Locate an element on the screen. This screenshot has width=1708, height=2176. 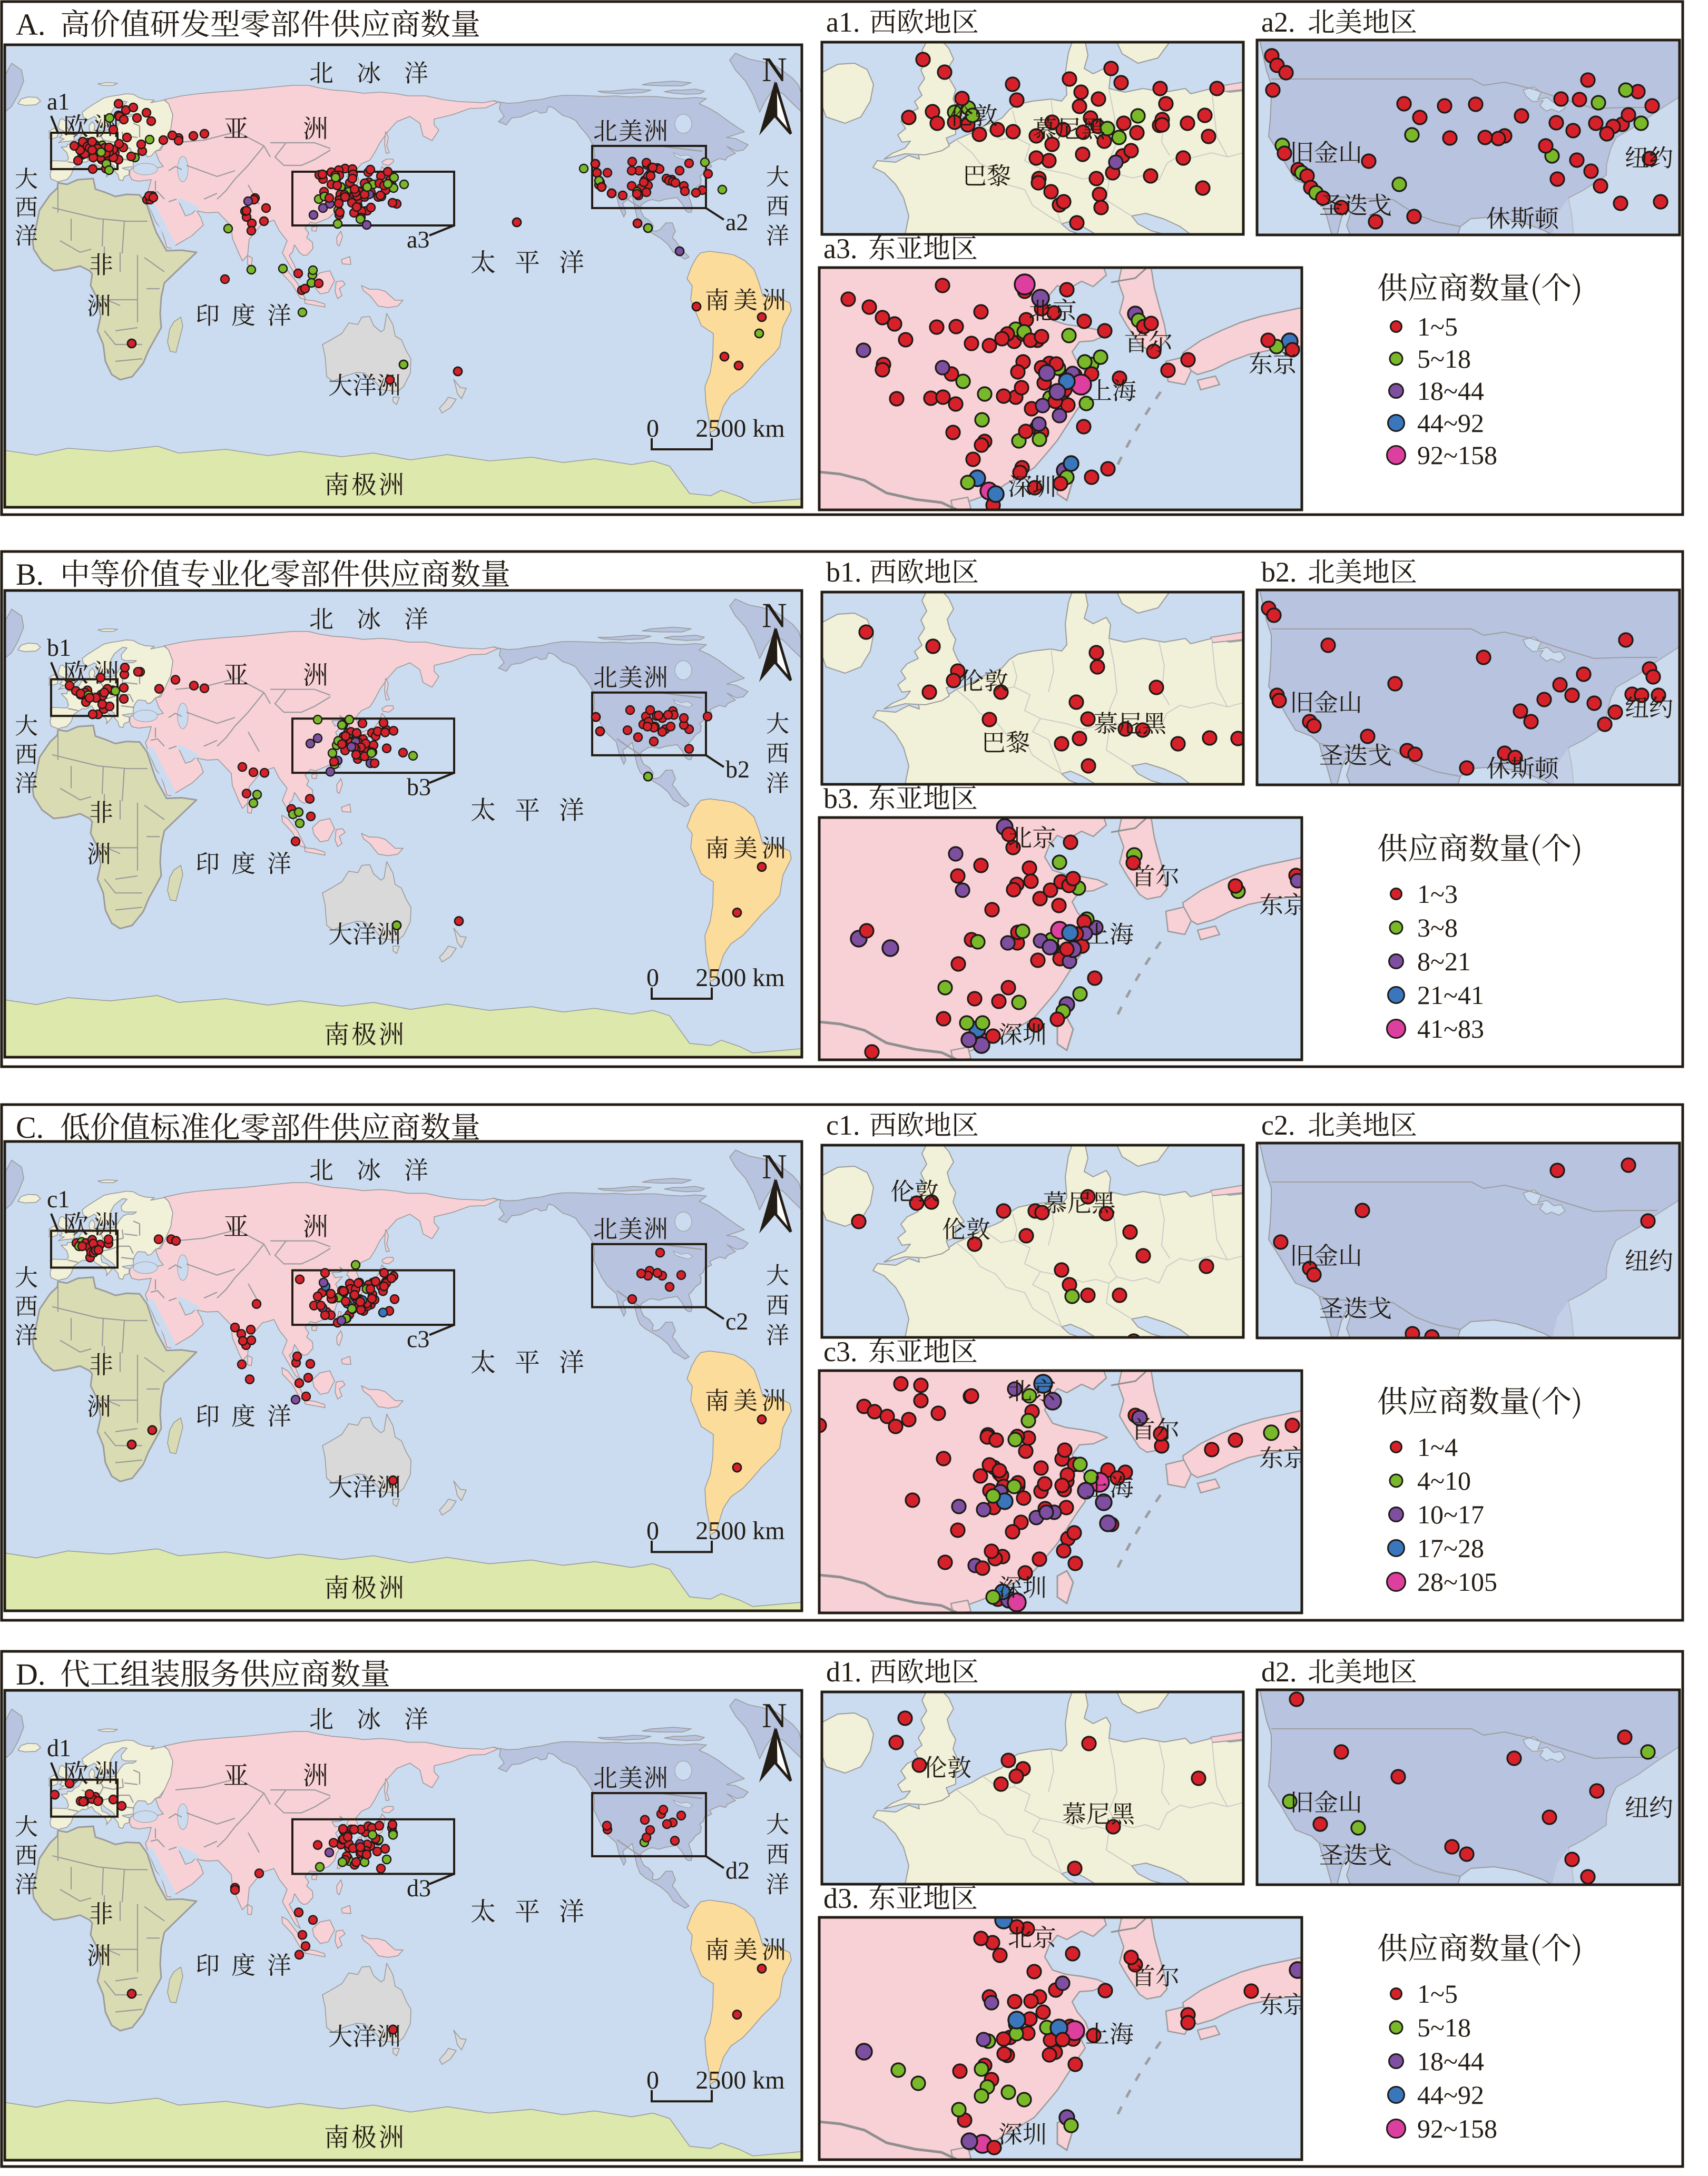
svg-text: 28~105 is located at coordinates (1457, 1582).